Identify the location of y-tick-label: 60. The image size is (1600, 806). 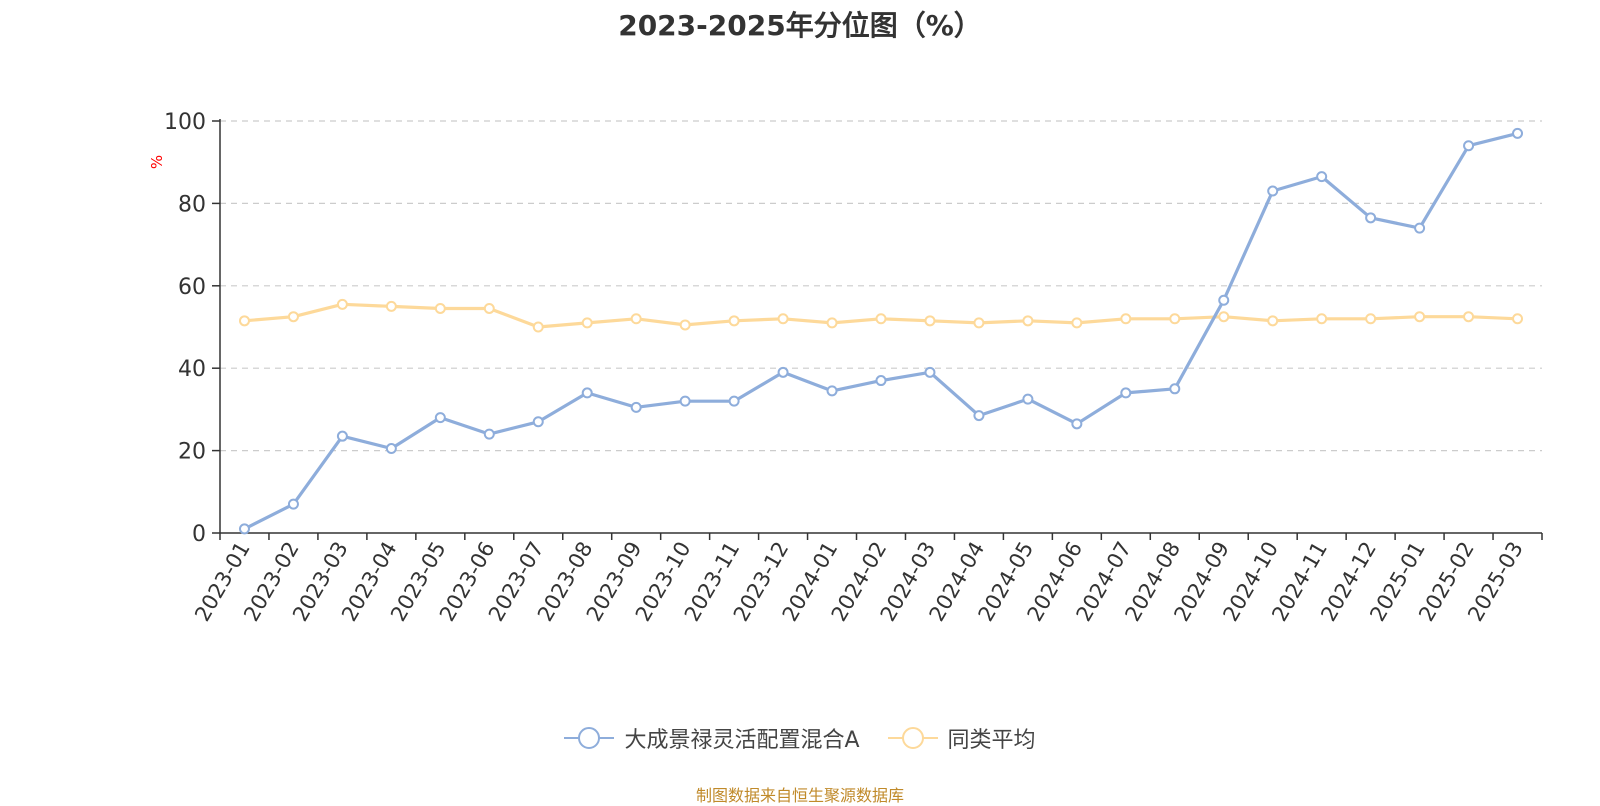
(192, 287).